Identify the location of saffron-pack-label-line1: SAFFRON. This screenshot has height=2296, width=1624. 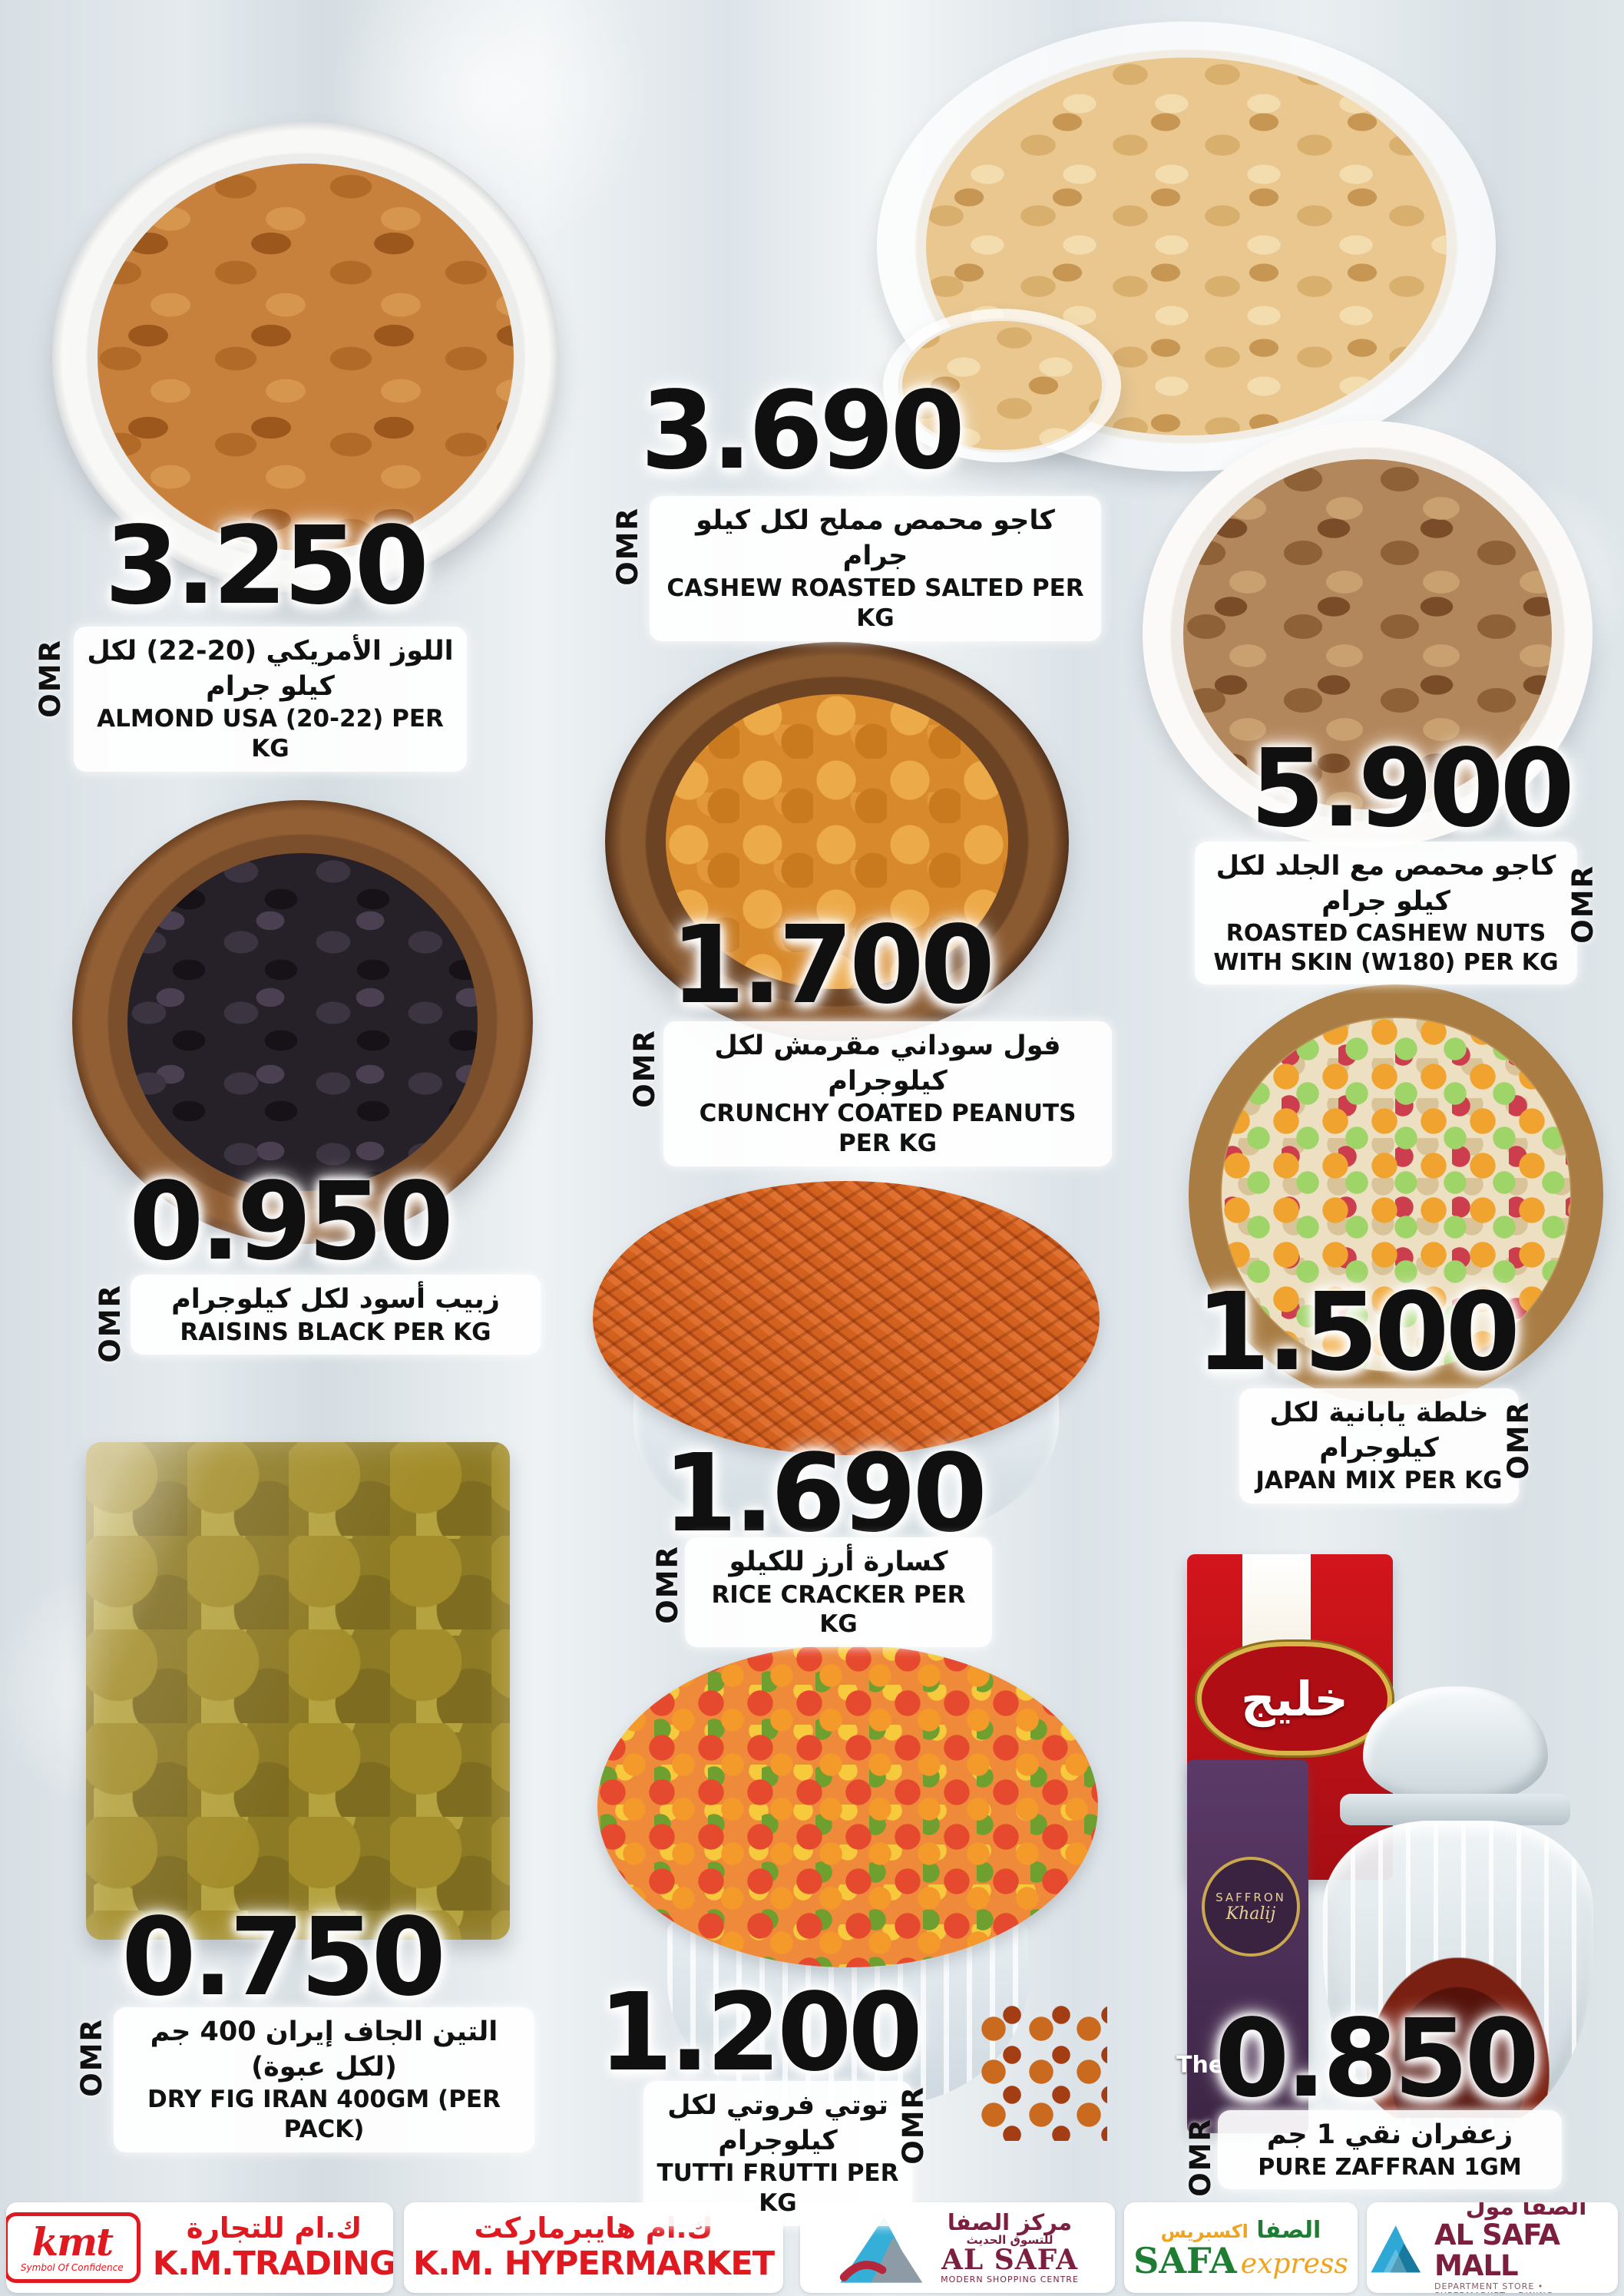
(1251, 1897).